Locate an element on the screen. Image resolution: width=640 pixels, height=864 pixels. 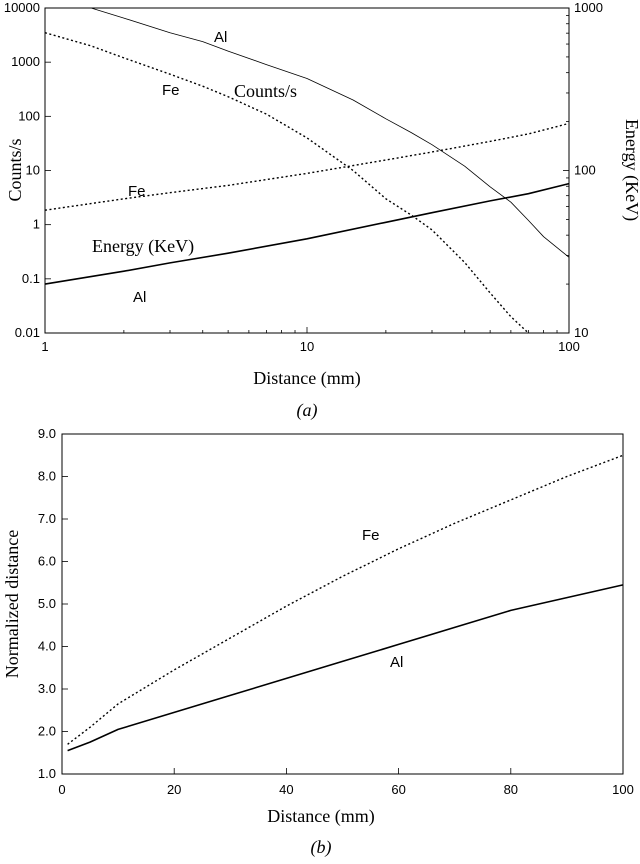
y-tick-label: 0.1 is located at coordinates (31, 278).